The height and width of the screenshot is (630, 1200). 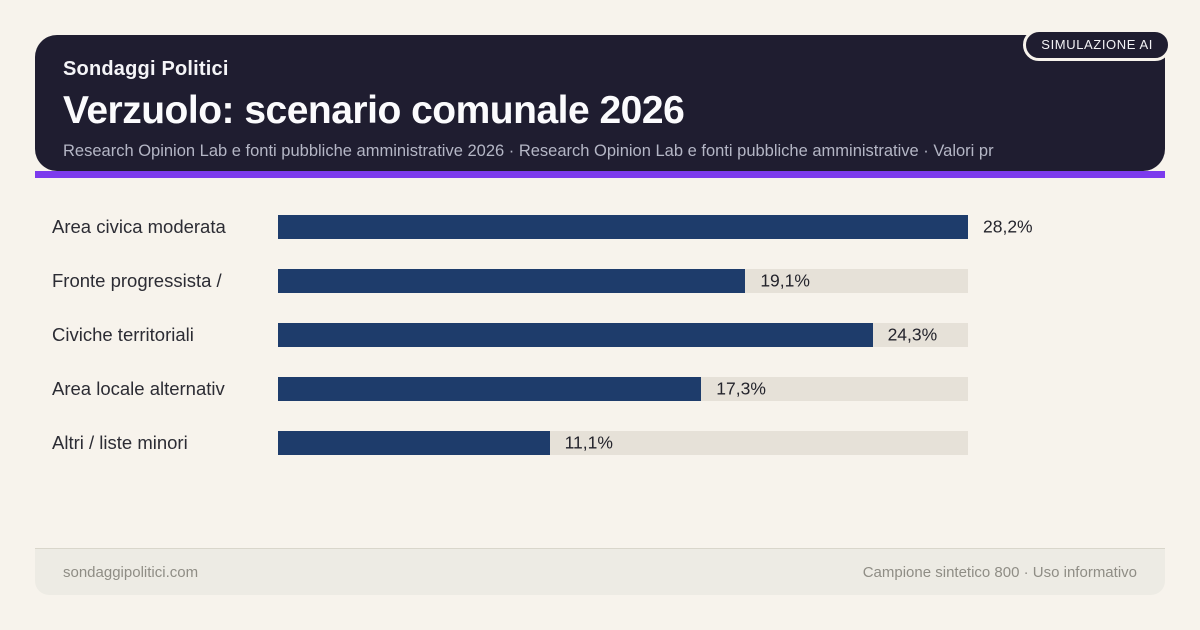 What do you see at coordinates (139, 226) in the screenshot?
I see `bar-label: Area civica moderata` at bounding box center [139, 226].